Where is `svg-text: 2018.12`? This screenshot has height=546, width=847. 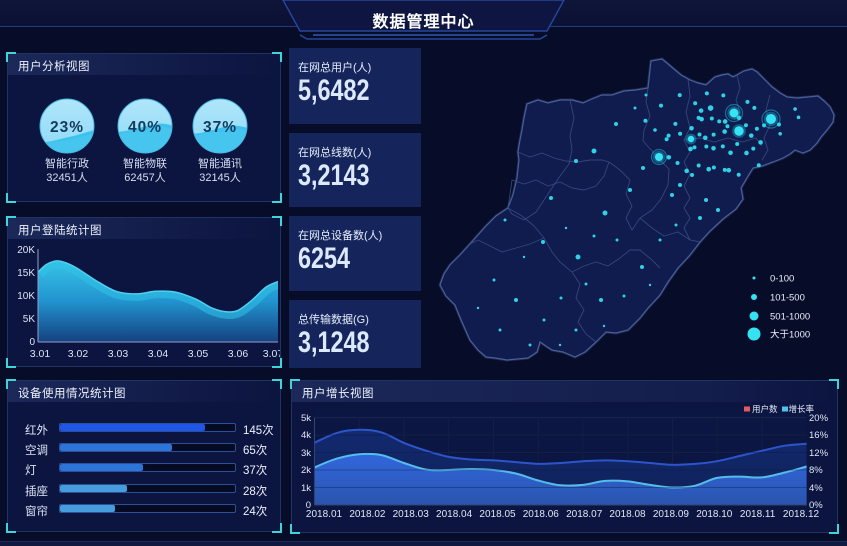 svg-text: 2018.12 is located at coordinates (801, 514).